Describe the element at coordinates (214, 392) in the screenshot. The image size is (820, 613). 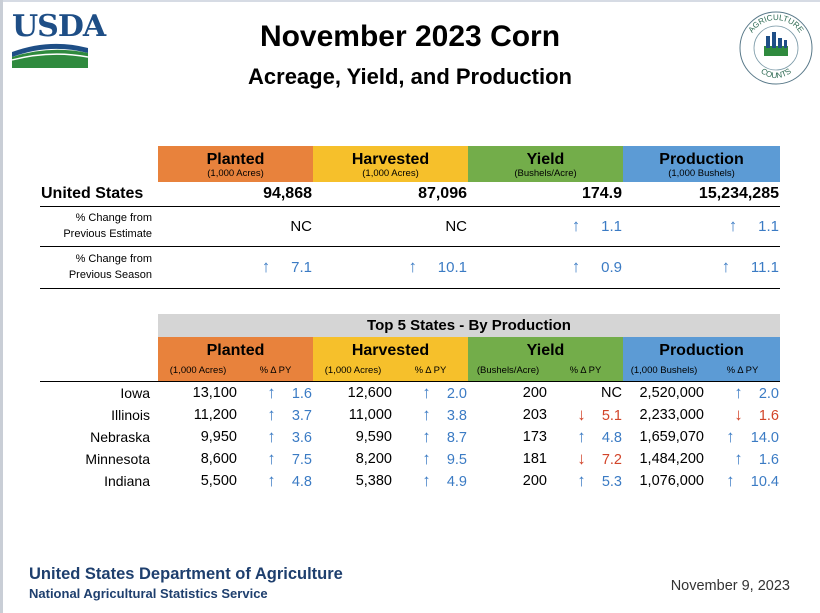
I see `planted-value: 13,100` at that location.